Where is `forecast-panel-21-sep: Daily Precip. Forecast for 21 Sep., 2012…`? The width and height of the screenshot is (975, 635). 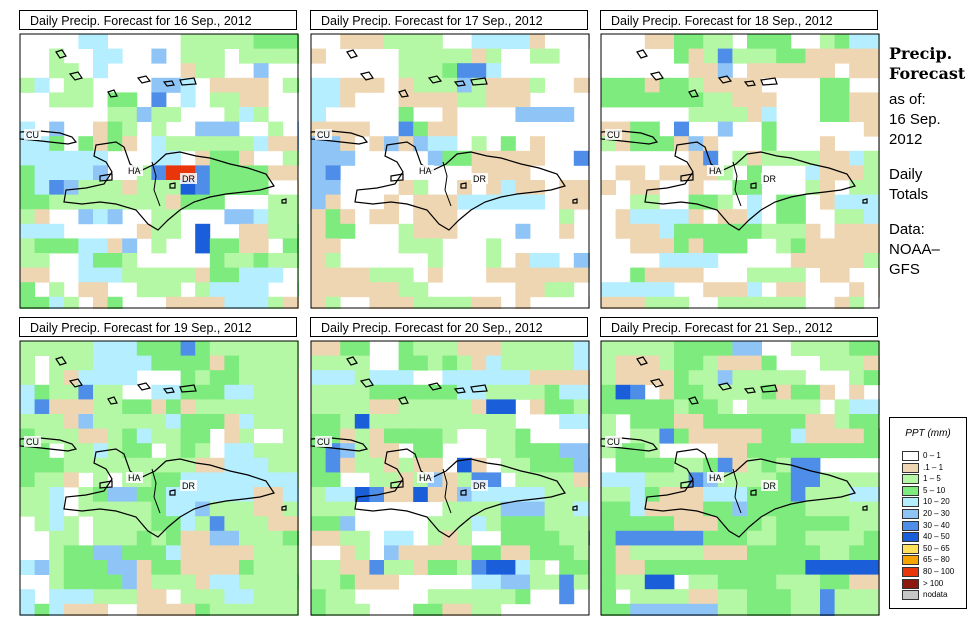 forecast-panel-21-sep: Daily Precip. Forecast for 21 Sep., 2012… is located at coordinates (740, 466).